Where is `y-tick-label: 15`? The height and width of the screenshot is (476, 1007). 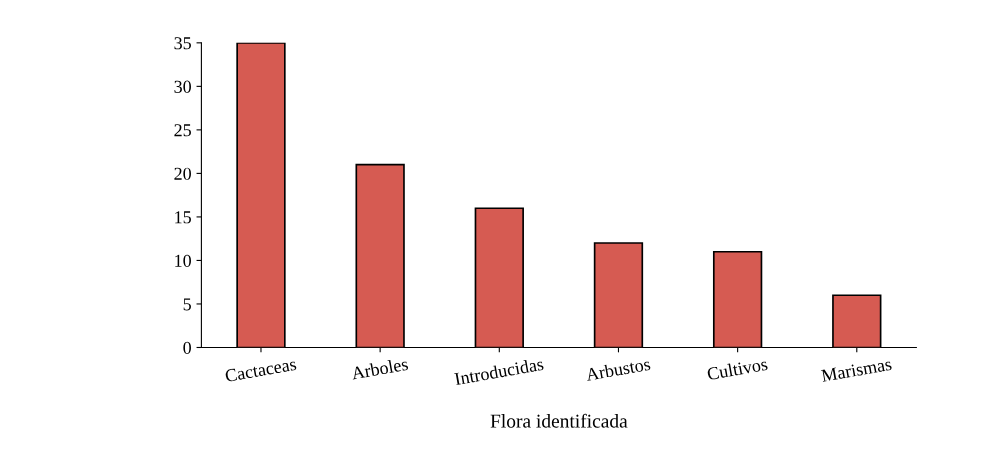 y-tick-label: 15 is located at coordinates (183, 217).